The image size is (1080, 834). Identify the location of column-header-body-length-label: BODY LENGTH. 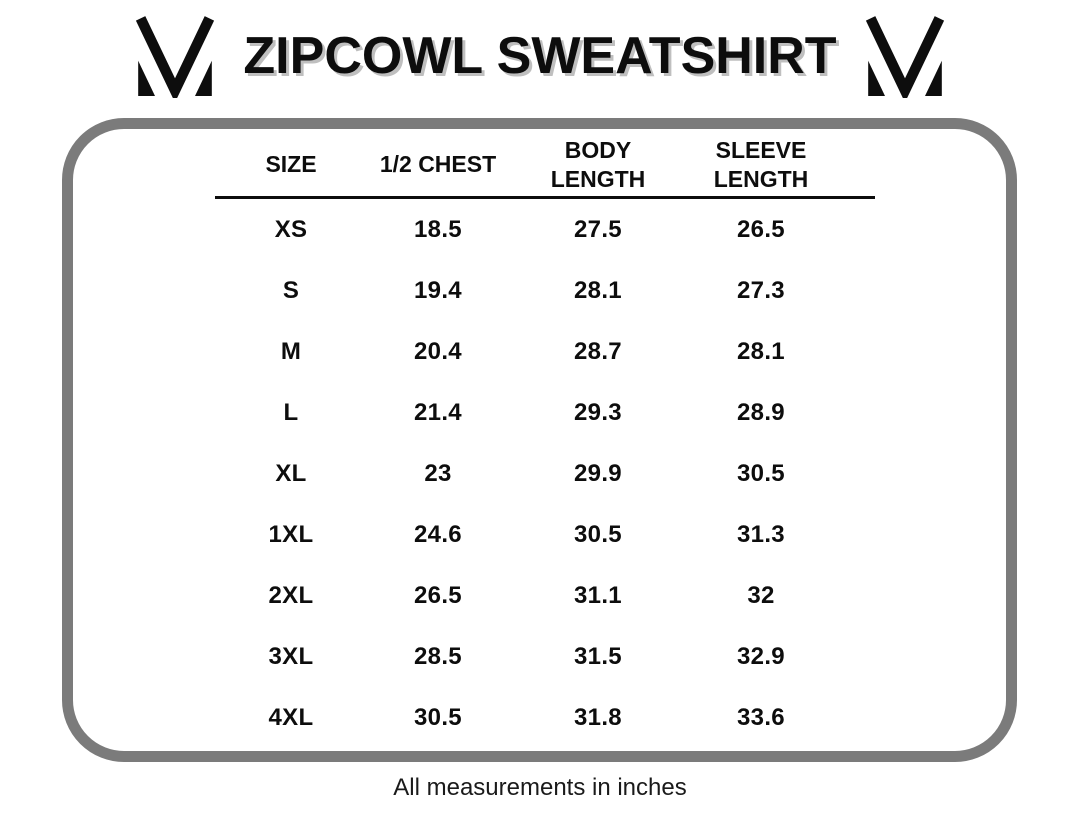
(598, 164).